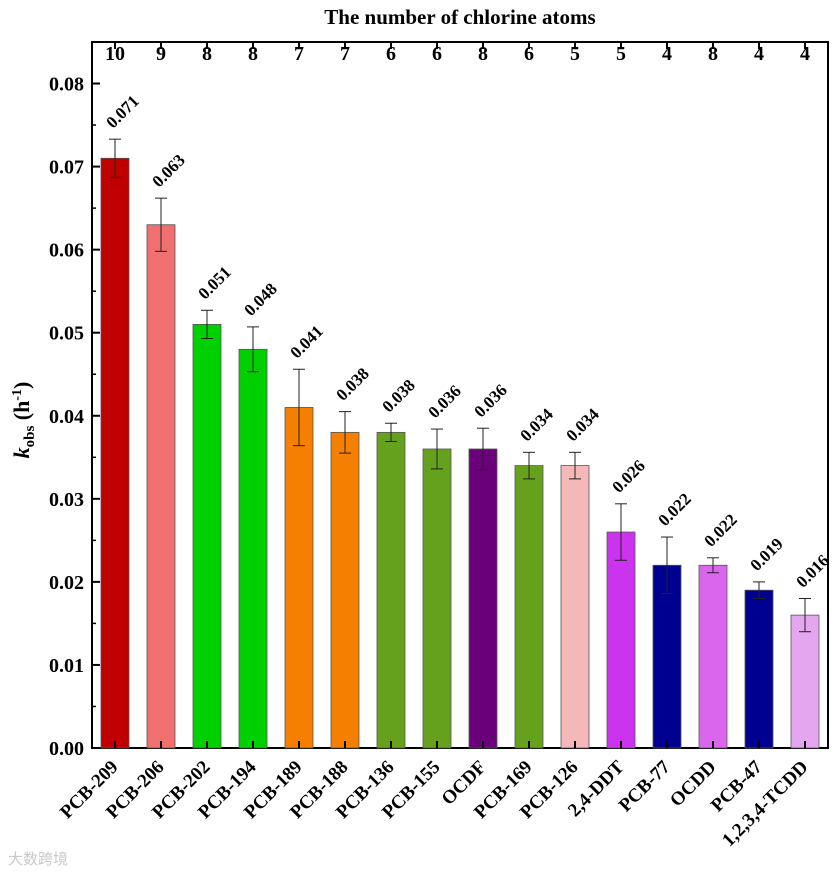  I want to click on svg-text: kobs (h-1), so click(23, 420).